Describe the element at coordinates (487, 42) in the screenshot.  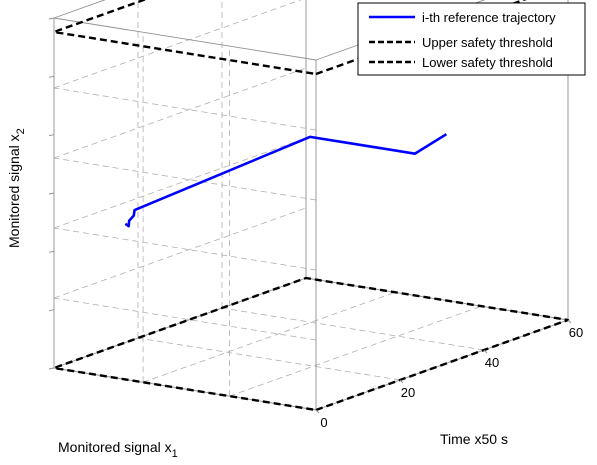
I see `legend-label-upper-threshold: Upper safety threshold` at that location.